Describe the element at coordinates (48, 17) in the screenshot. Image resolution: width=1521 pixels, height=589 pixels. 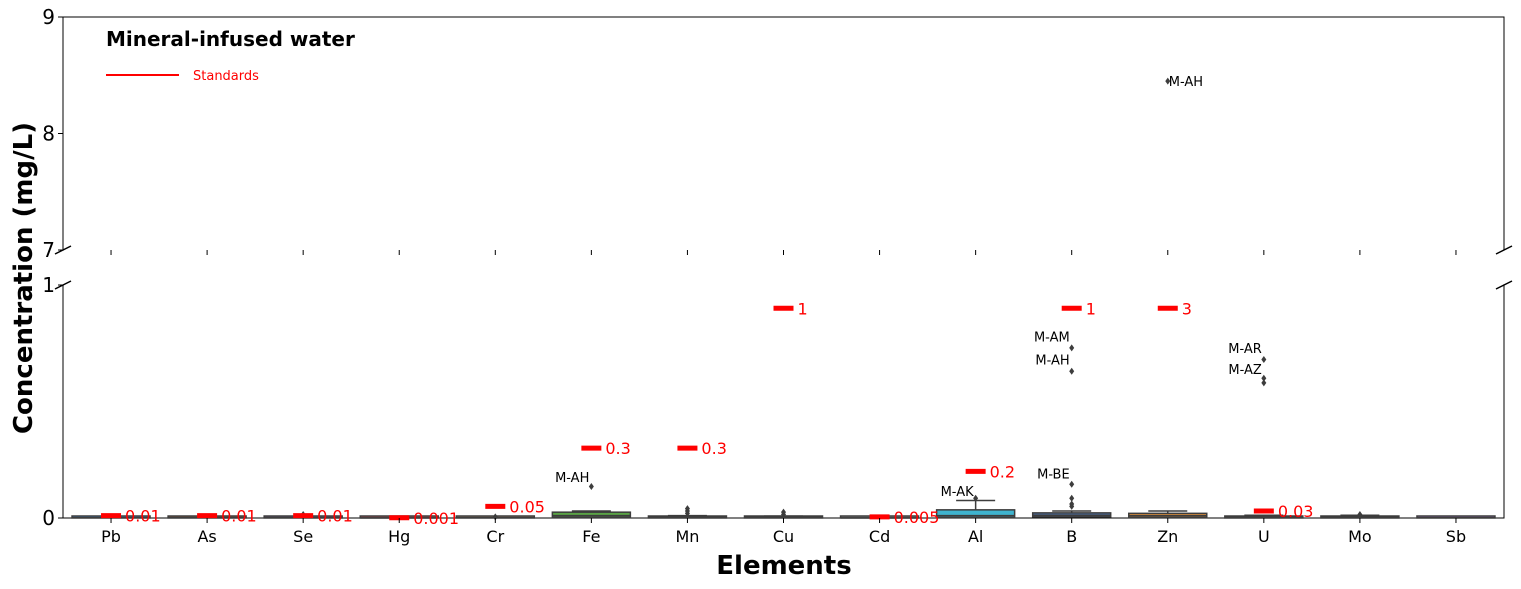
I see `upper-y-tick-label: 9` at that location.